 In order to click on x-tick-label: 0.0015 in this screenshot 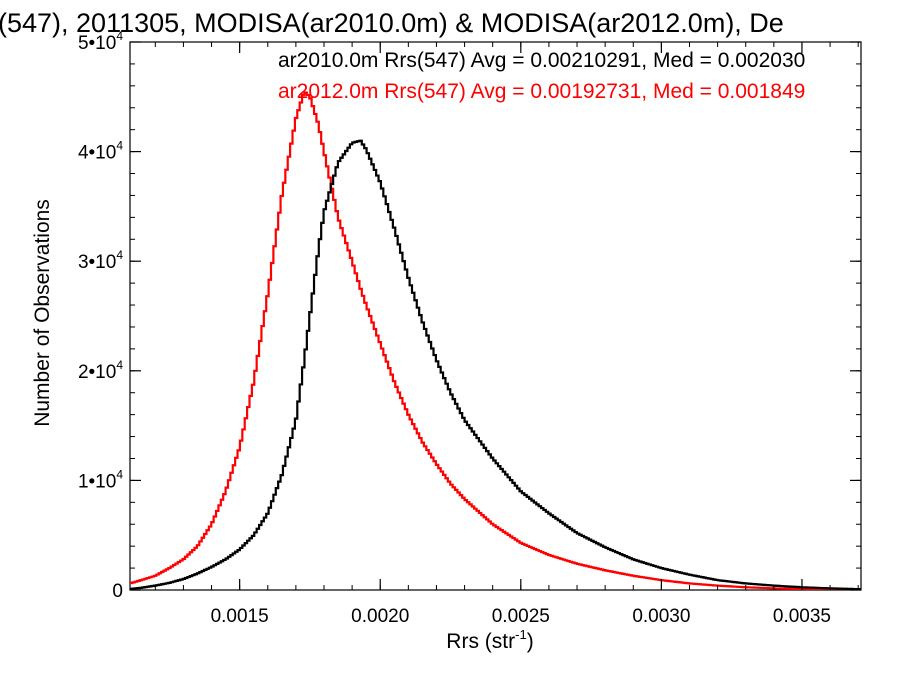, I will do `click(240, 616)`.